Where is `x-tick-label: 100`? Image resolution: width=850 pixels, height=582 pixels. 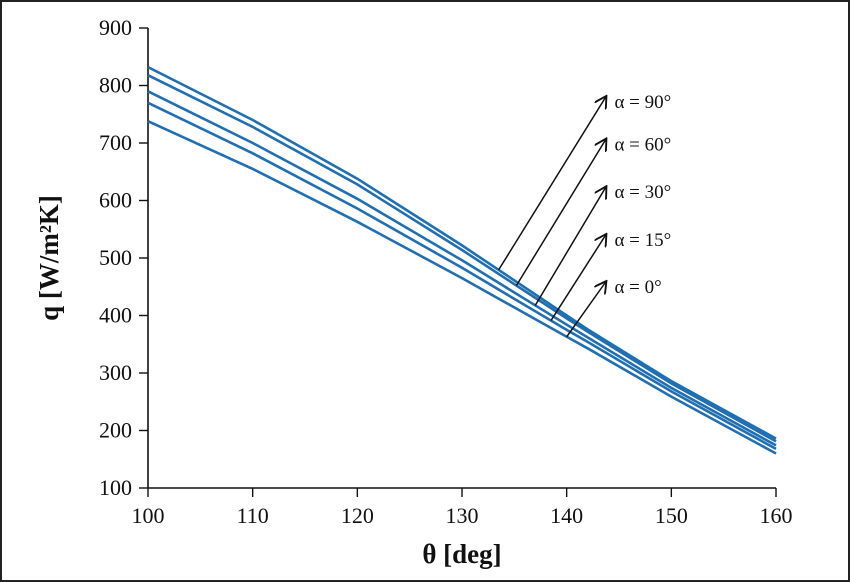
x-tick-label: 100 is located at coordinates (148, 515).